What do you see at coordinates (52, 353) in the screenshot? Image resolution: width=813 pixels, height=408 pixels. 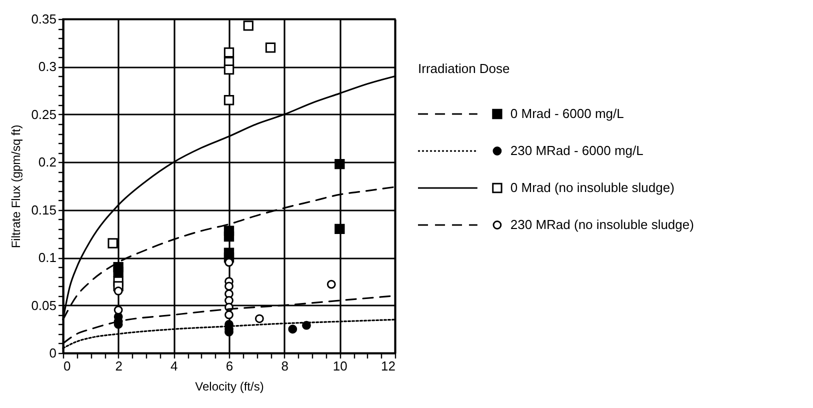 I see `y-tick-label: 0` at bounding box center [52, 353].